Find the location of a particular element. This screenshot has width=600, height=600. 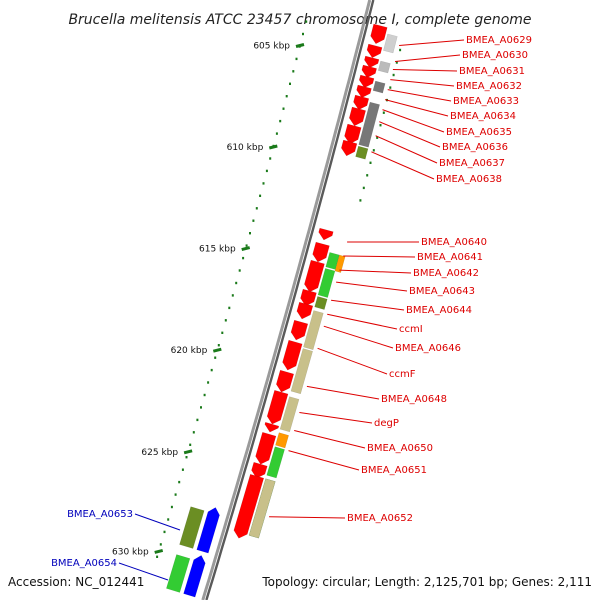

gene-label: ccmF is located at coordinates (402, 374).